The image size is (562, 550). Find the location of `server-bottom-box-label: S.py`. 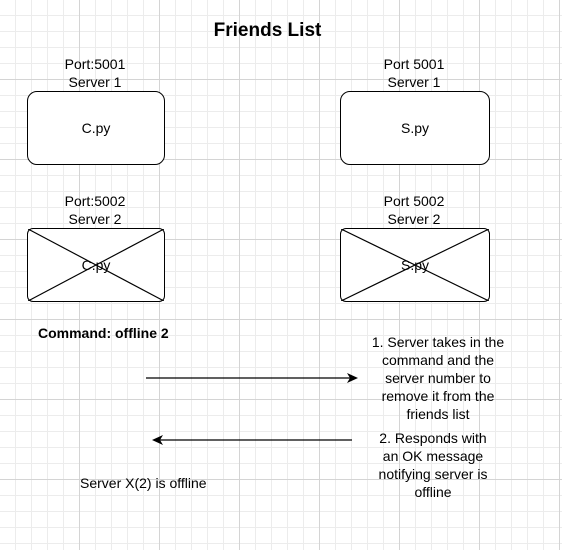

server-bottom-box-label: S.py is located at coordinates (414, 265).